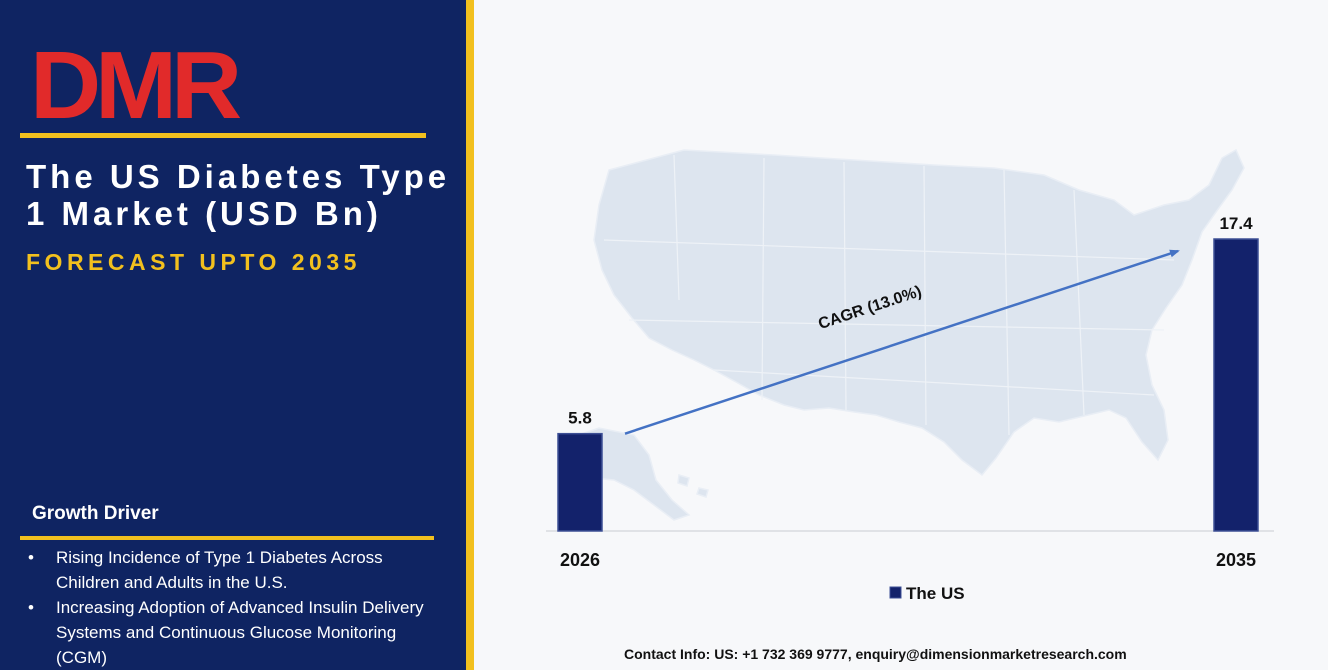  What do you see at coordinates (1236, 560) in the screenshot?
I see `x-tick-label-2035: 2035` at bounding box center [1236, 560].